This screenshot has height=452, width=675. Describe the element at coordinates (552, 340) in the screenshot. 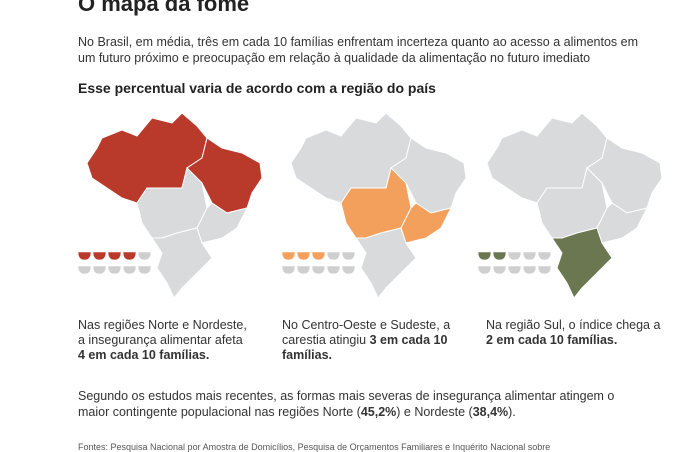

I see `highlight: 2 em cada 10 famílias.` at that location.